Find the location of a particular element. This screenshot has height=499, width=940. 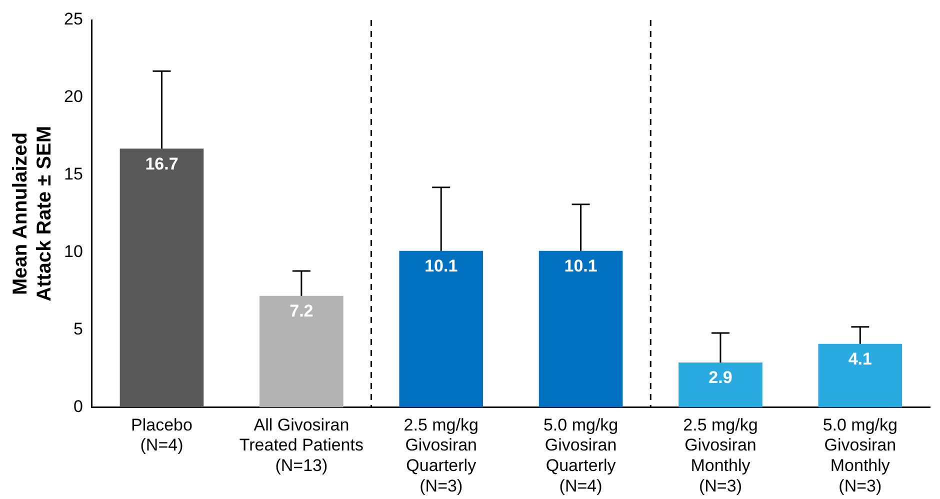

x-tick-label: 2.5 mg/kg Givosiran Monthly (N=3) is located at coordinates (720, 455).